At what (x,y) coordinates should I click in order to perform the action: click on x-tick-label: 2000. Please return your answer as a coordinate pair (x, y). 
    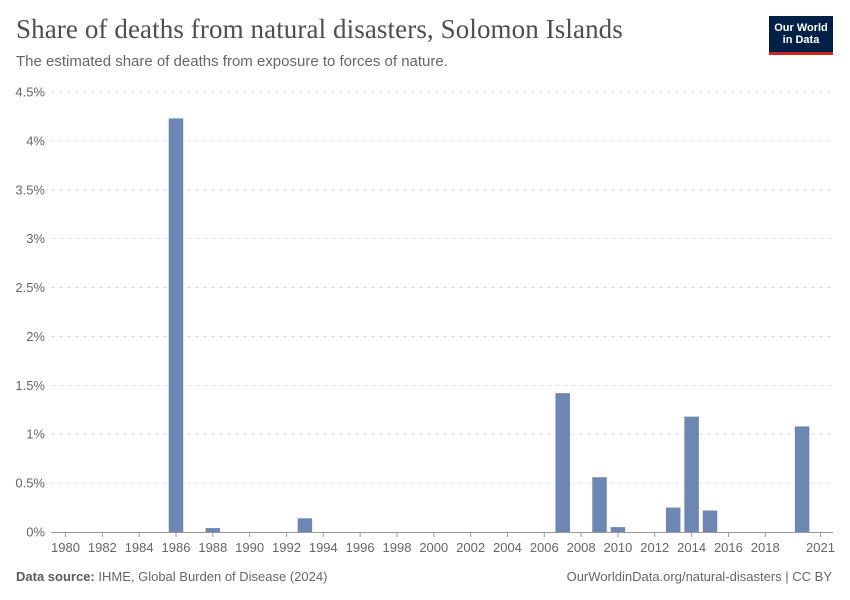
    Looking at the image, I should click on (433, 547).